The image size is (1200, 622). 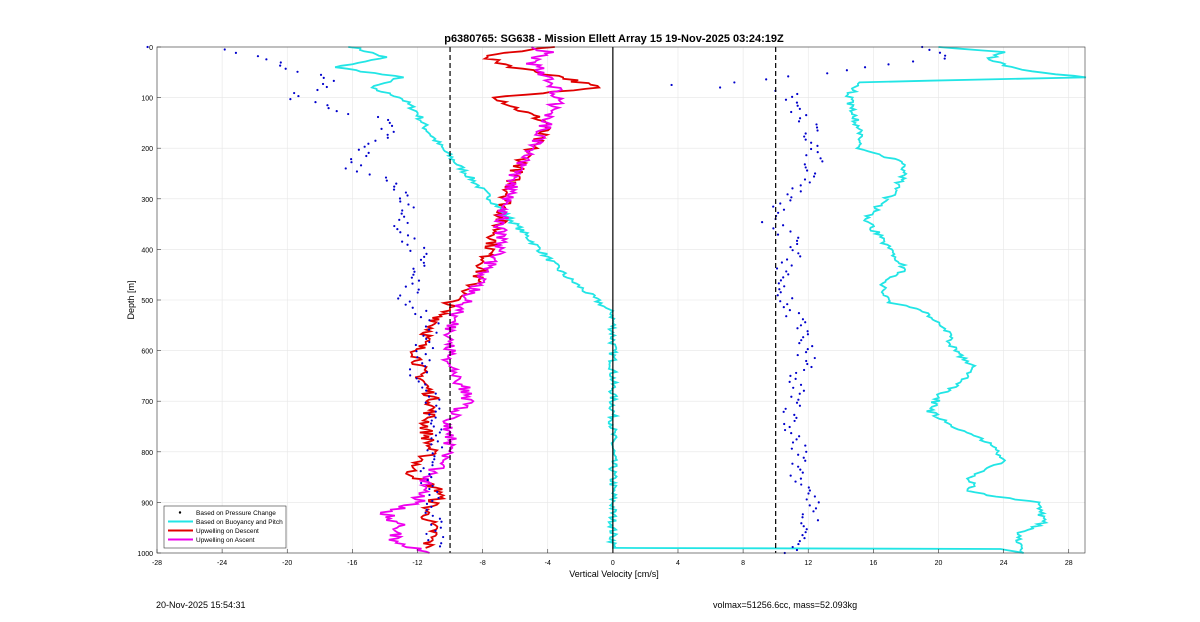 I want to click on x-axis-label: Vertical Velocity [cm/s], so click(x=614, y=574).